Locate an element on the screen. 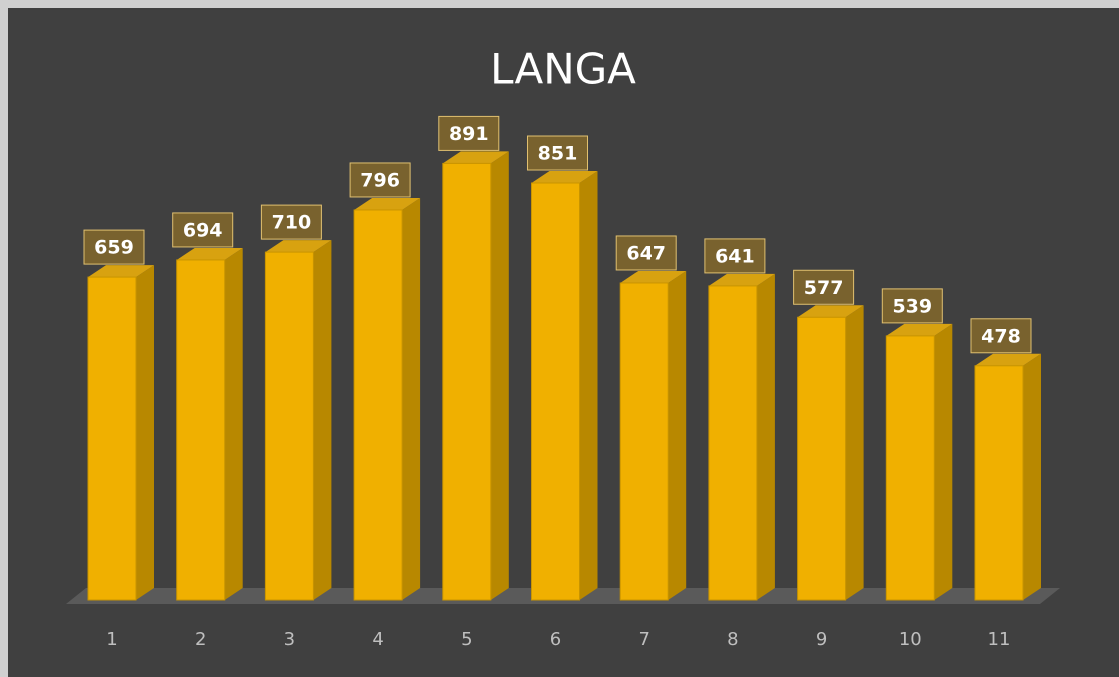 The image size is (1119, 677). x-tick-label: 2 is located at coordinates (200, 639).